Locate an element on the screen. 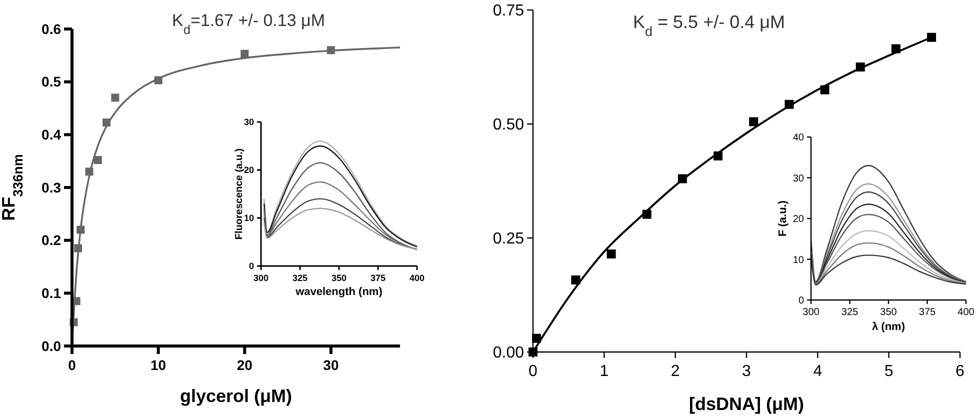 This screenshot has height=417, width=976. y-tick-label: 0.50 is located at coordinates (508, 125).